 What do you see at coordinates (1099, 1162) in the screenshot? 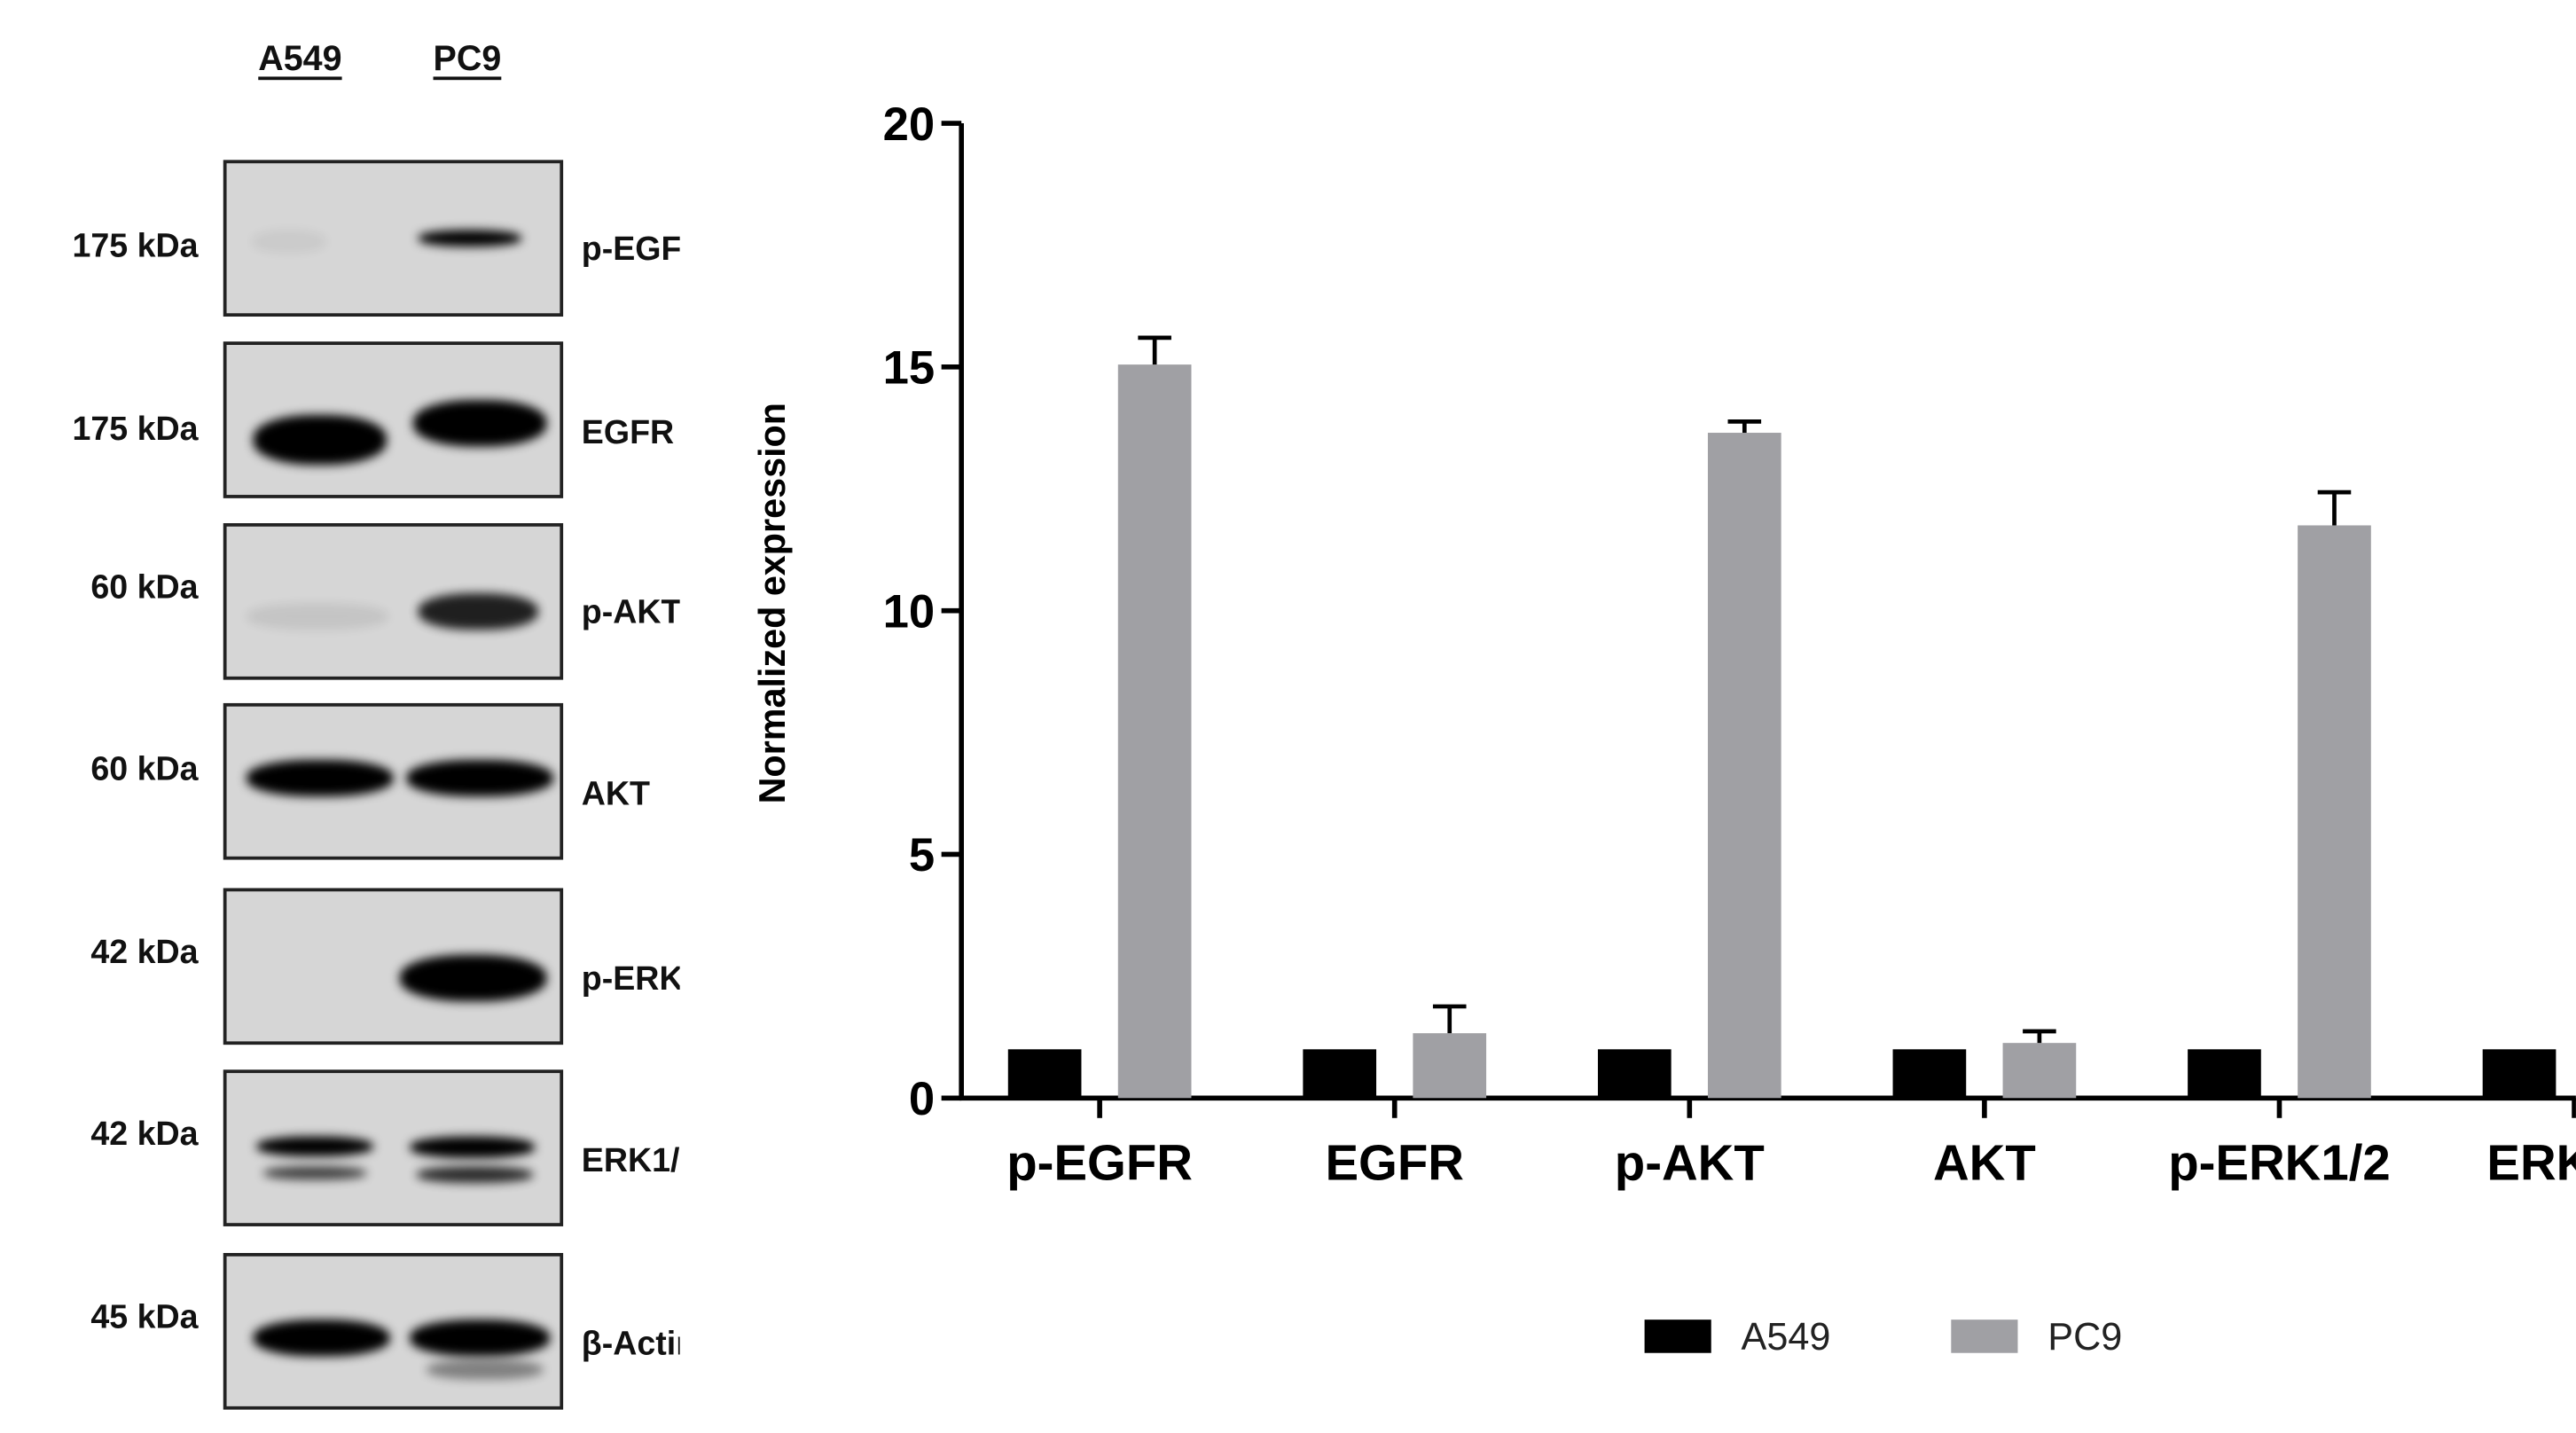
I see `x-tick-label: p-EGFR` at bounding box center [1099, 1162].